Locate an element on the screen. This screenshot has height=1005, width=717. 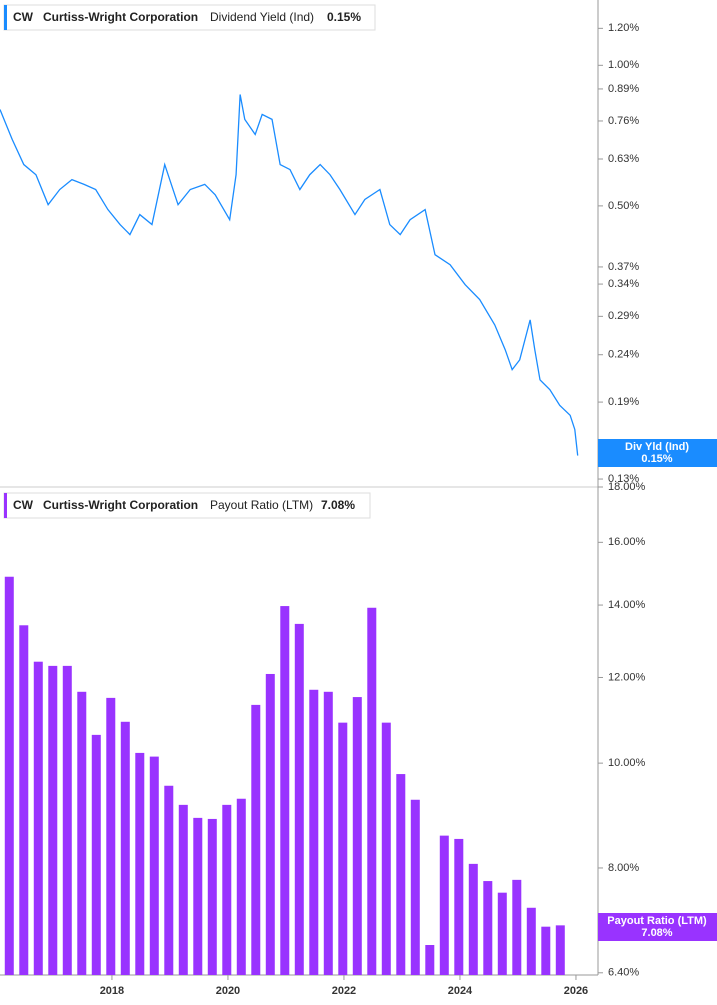
tag-value: 7.08% is located at coordinates (656, 933).